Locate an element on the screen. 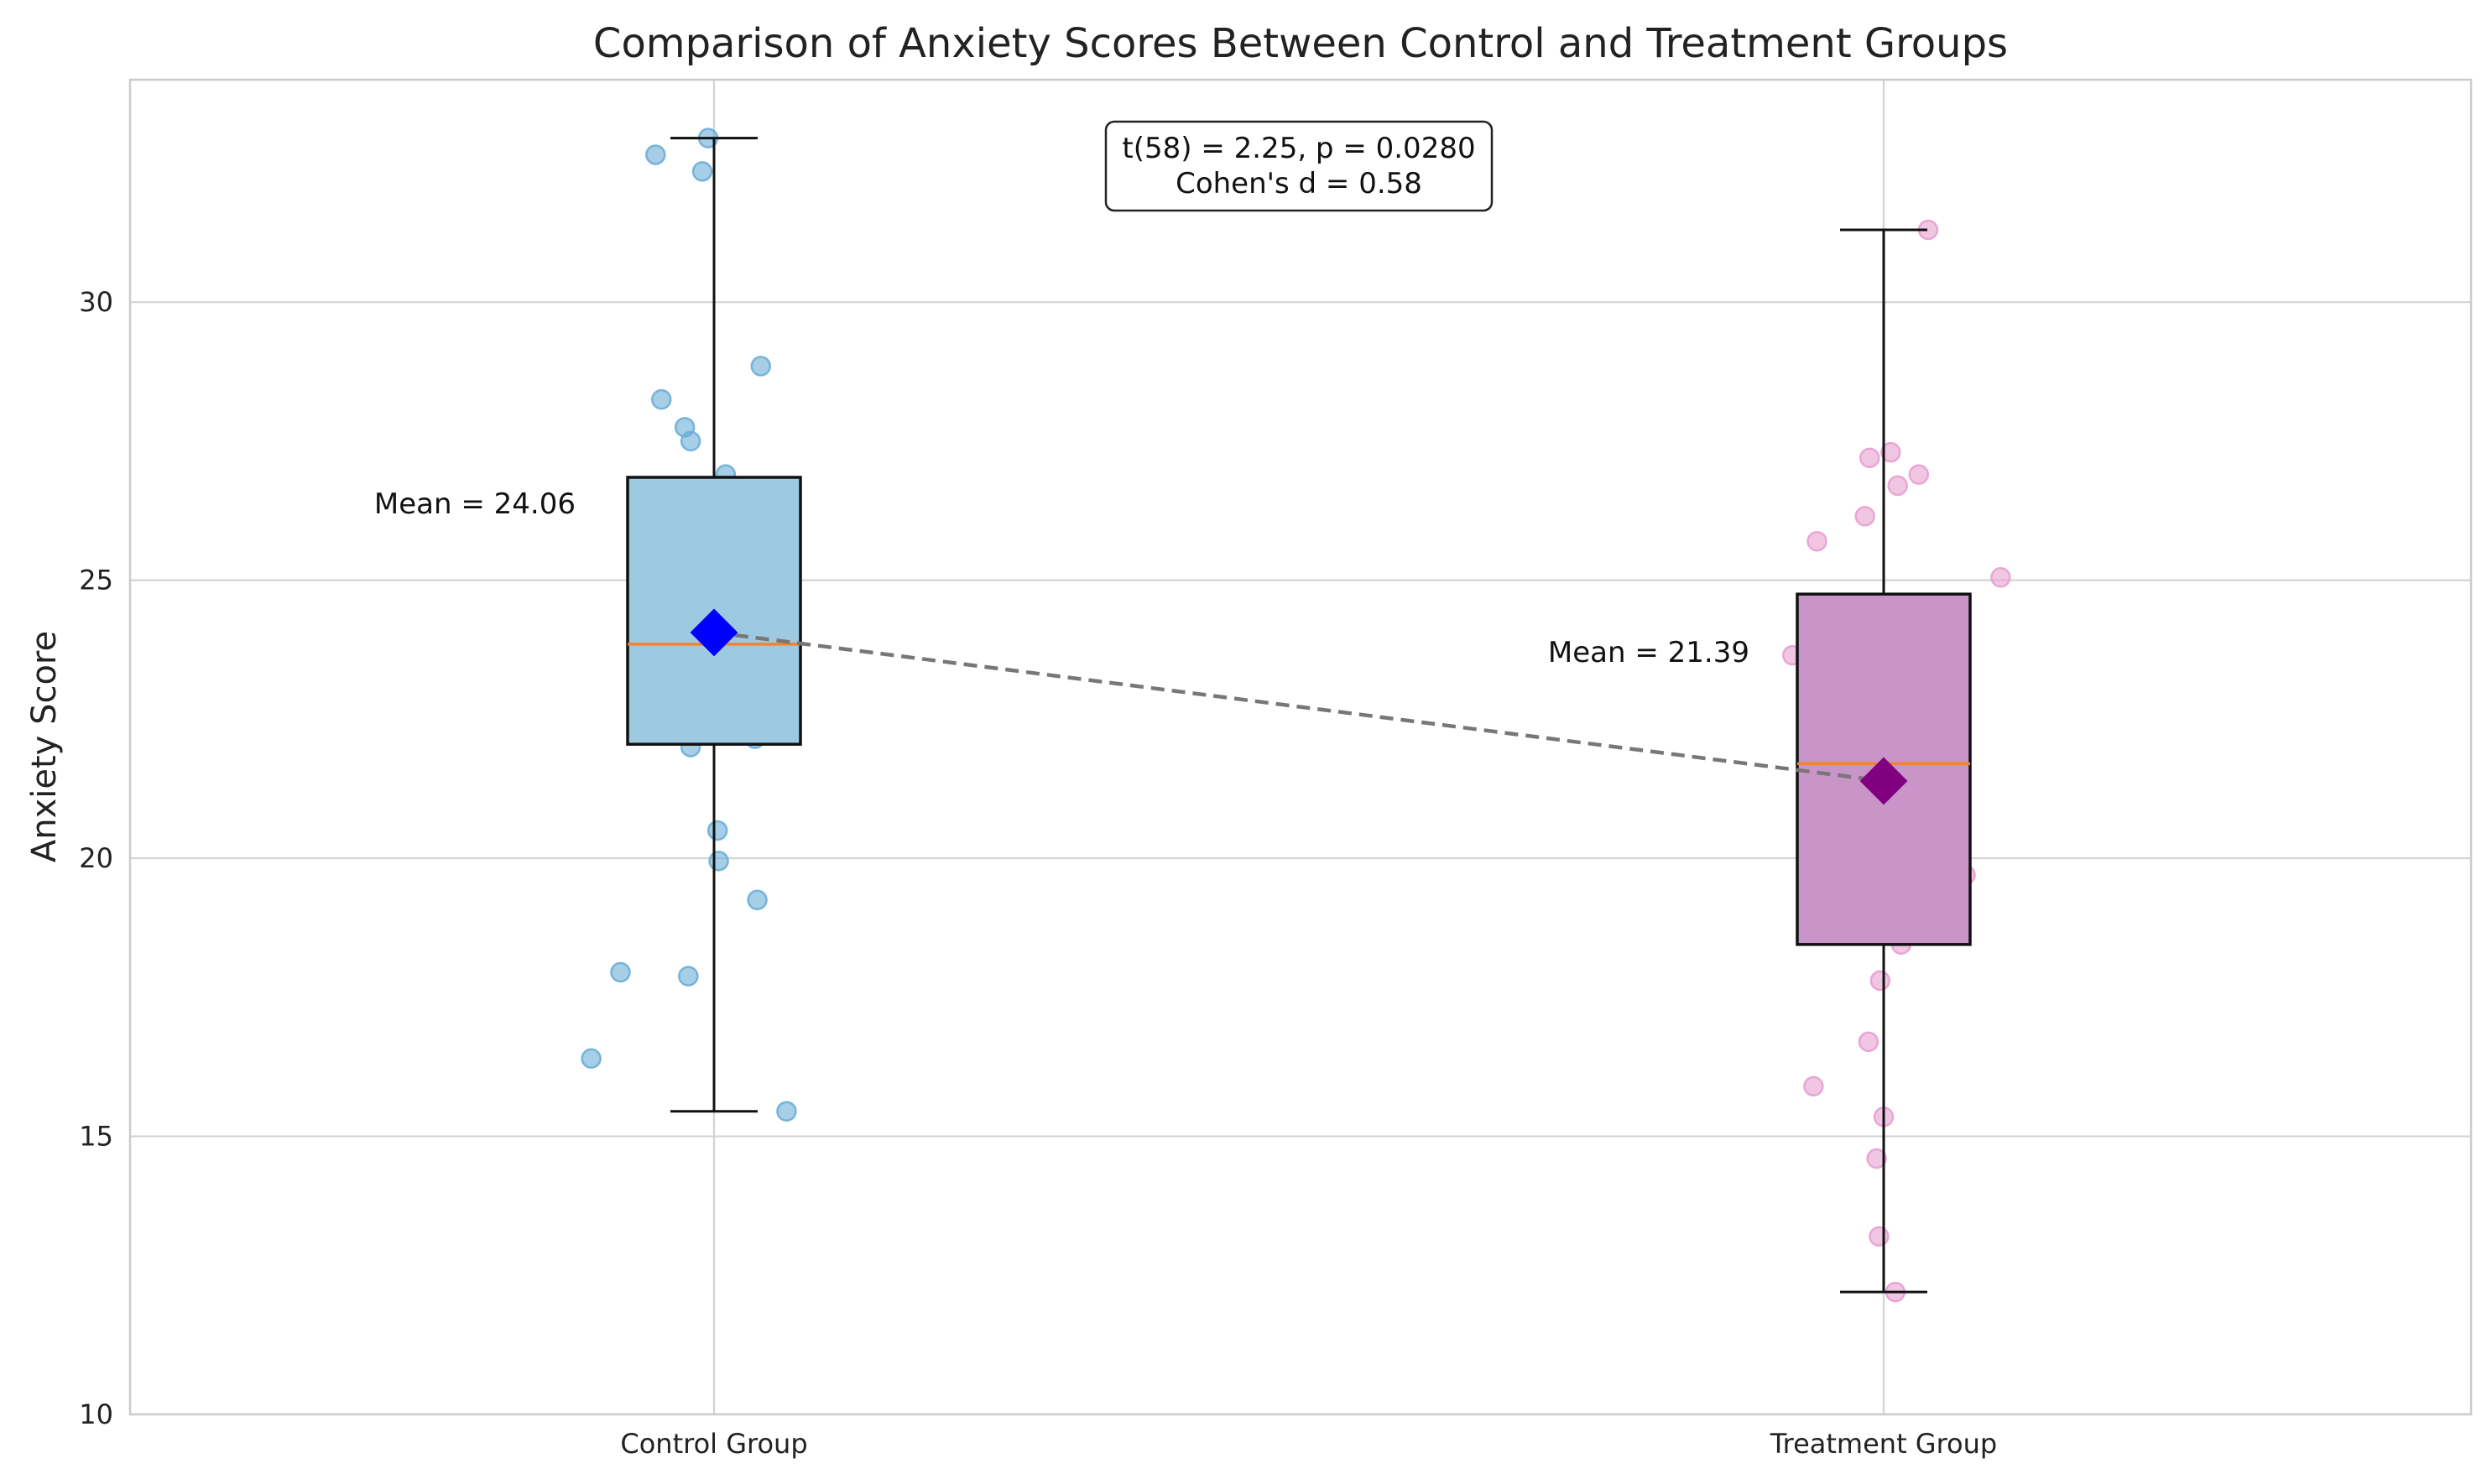 This screenshot has width=2492, height=1484. y-axis-label: Anxiety Score is located at coordinates (45, 746).